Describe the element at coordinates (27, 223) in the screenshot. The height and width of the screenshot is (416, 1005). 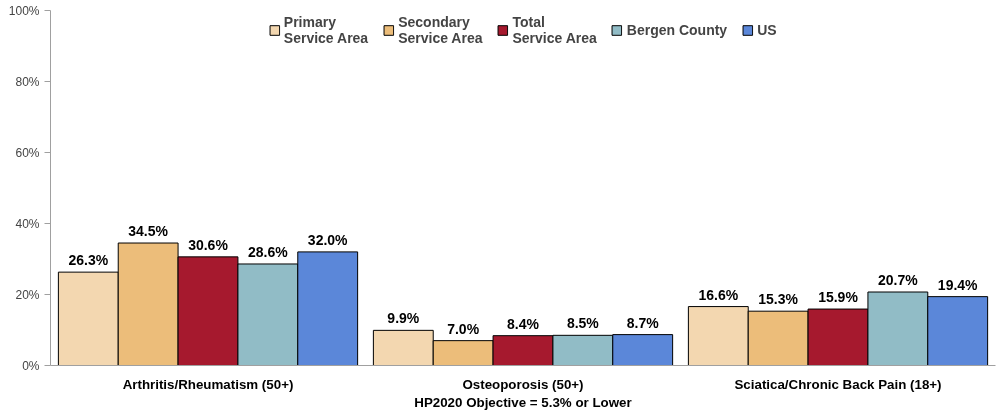
I see `y-tick-label: 40%` at that location.